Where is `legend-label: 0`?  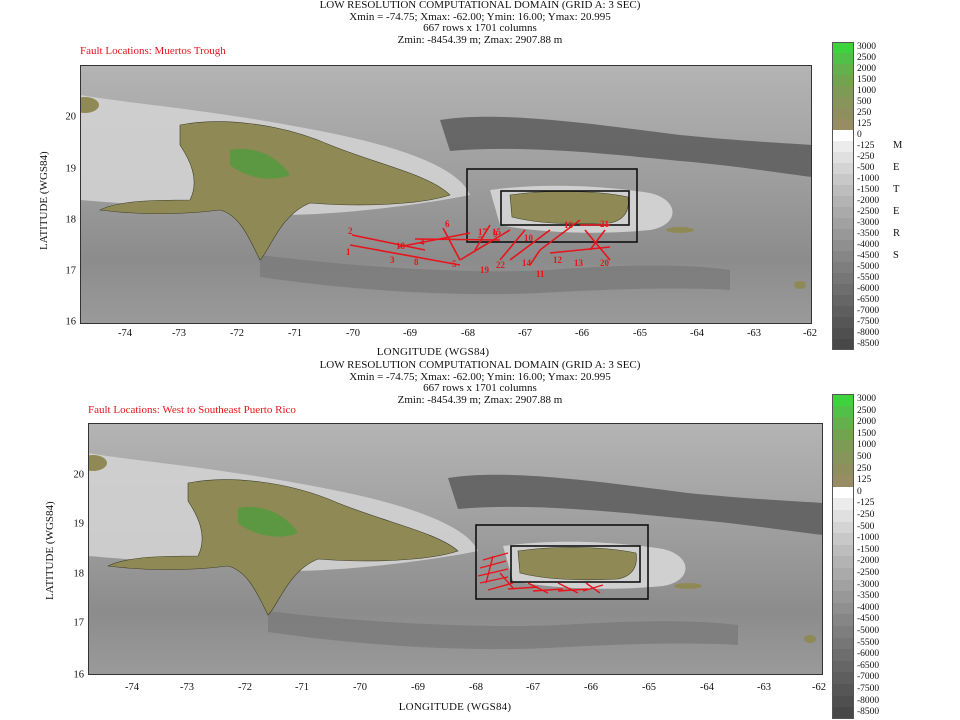
legend-label: 0 is located at coordinates (859, 491).